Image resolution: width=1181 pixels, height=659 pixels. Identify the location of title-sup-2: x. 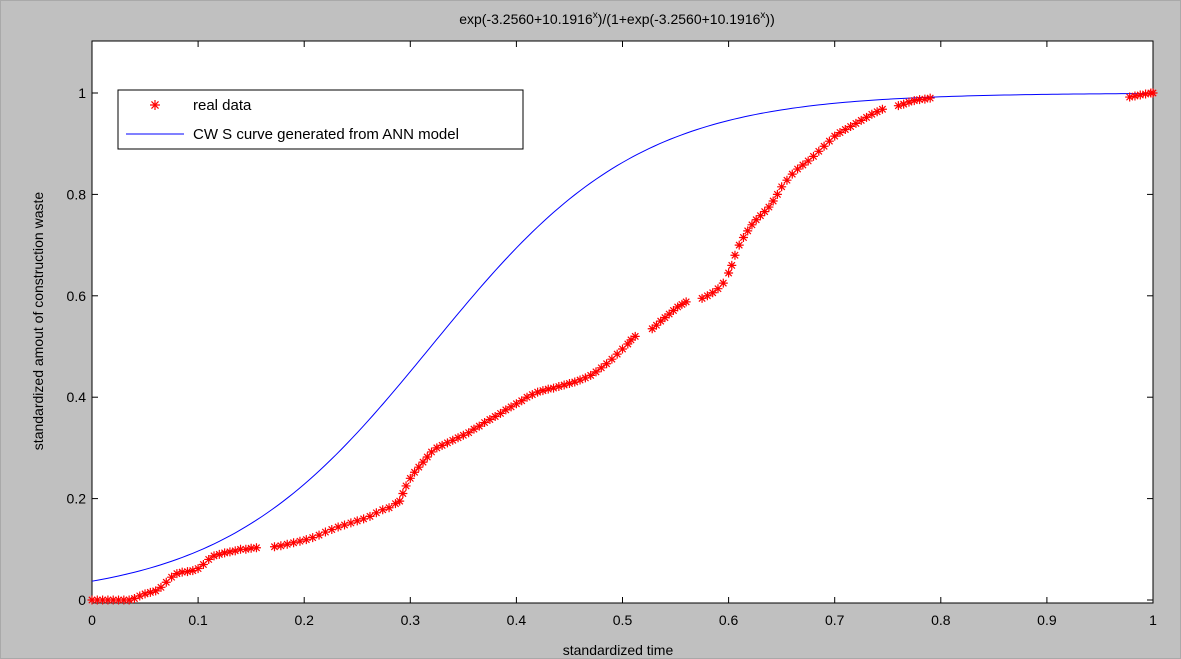
(762, 15).